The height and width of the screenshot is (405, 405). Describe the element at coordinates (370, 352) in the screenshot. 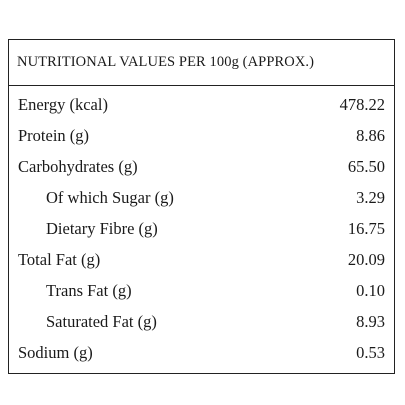

I see `nutrient-value: 0.53` at that location.